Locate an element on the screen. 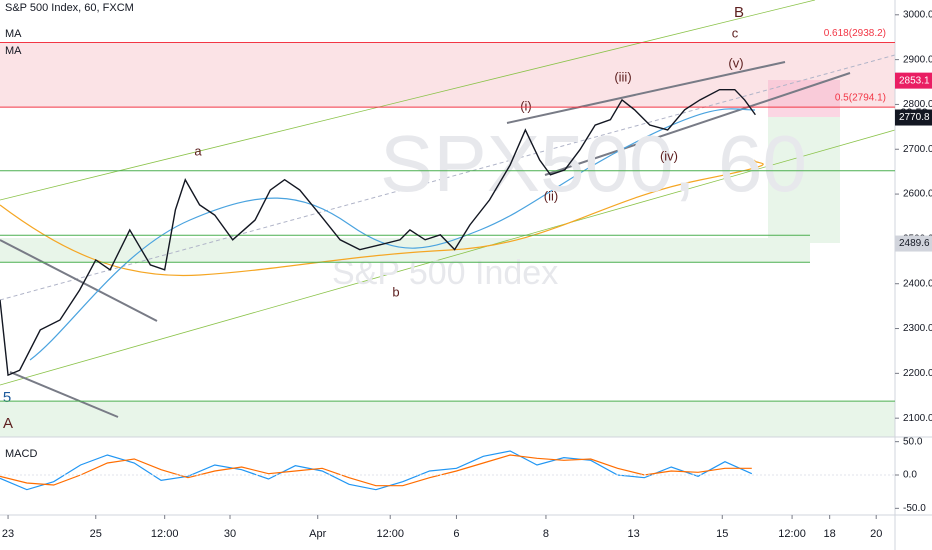 The width and height of the screenshot is (932, 550). watermark: S&P 500 Index is located at coordinates (445, 273).